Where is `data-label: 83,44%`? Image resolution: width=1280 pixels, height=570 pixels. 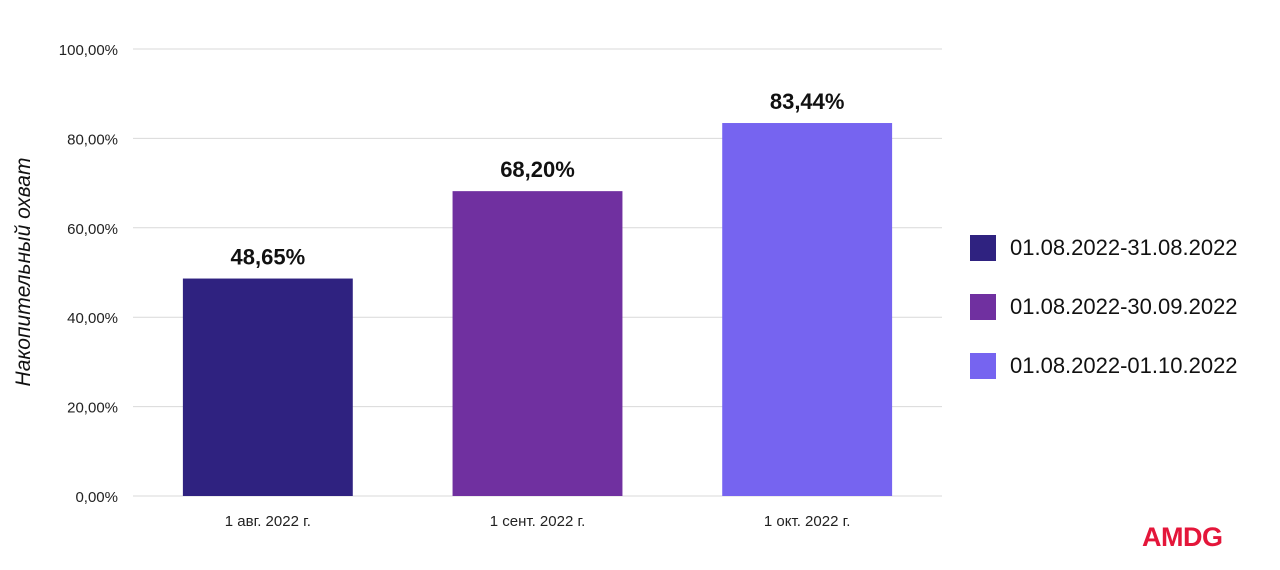
data-label: 83,44% is located at coordinates (807, 101).